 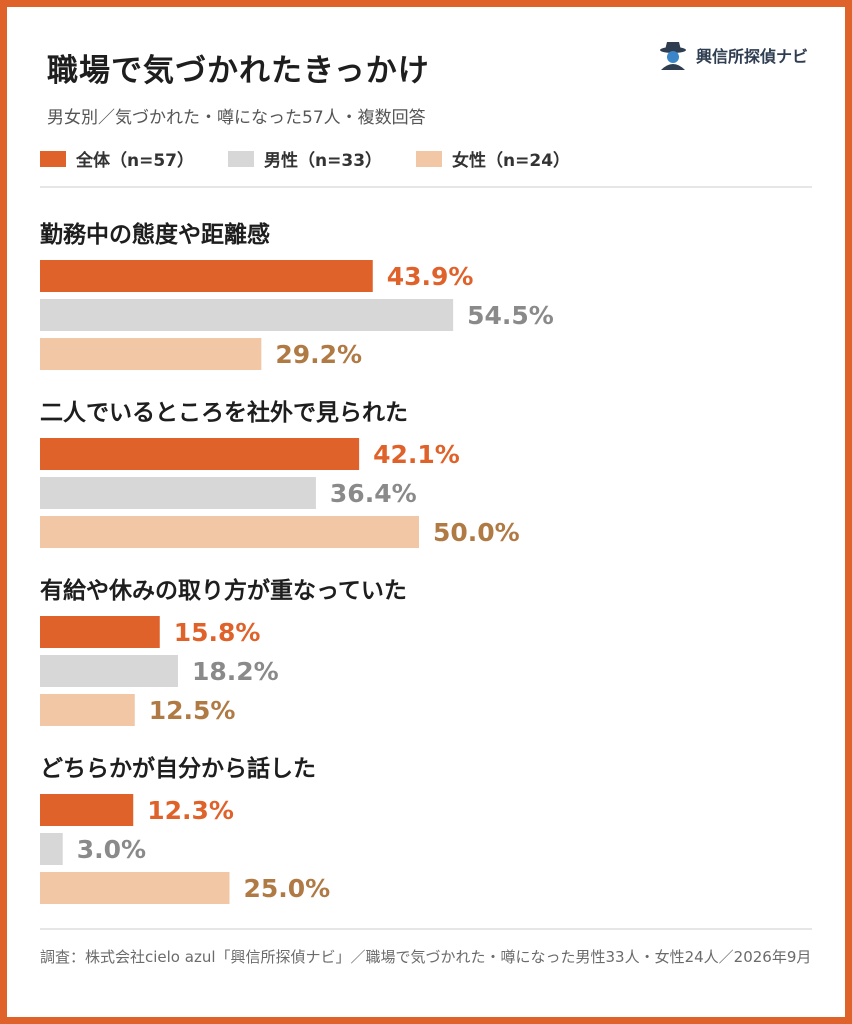 I want to click on legend-label-all: 全体（n=57）, so click(x=135, y=161).